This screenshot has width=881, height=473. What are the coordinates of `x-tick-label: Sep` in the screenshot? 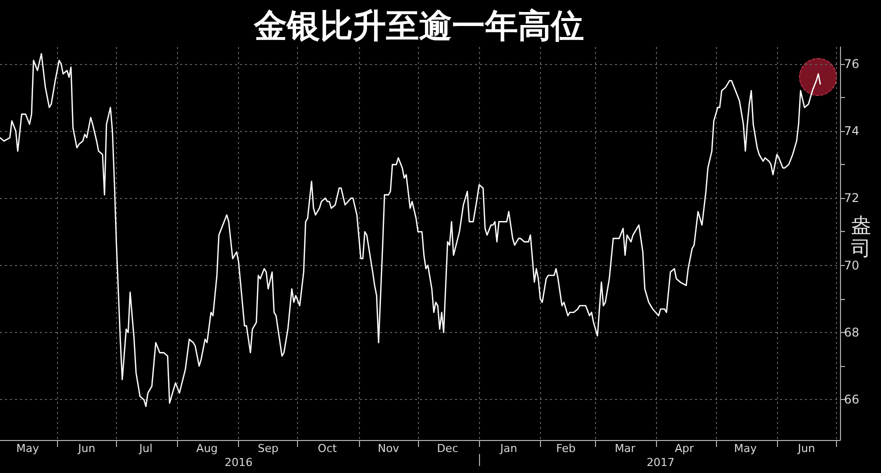 It's located at (268, 448).